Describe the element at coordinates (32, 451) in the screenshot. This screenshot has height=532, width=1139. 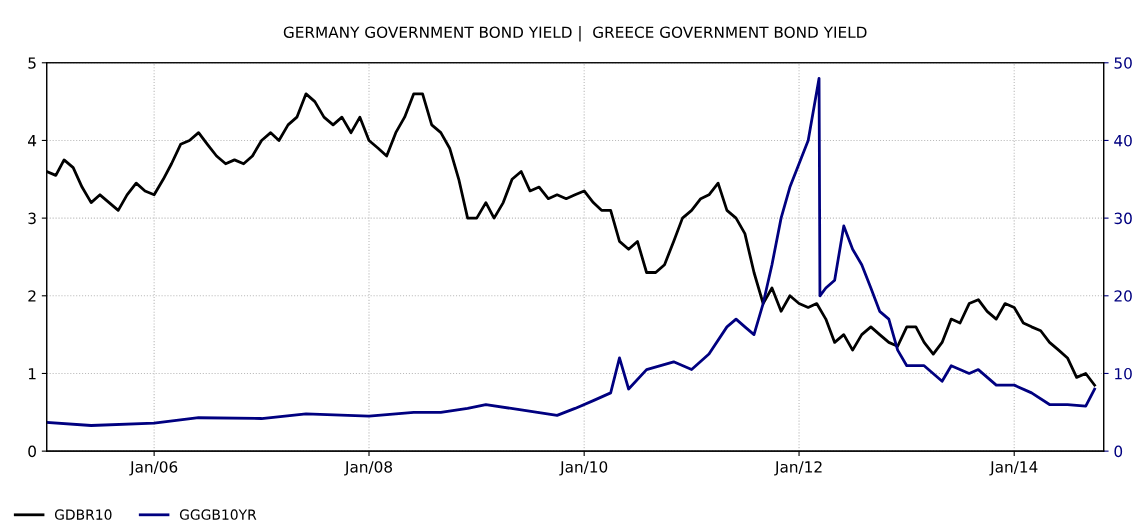
I see `y-tick-label: 0` at that location.